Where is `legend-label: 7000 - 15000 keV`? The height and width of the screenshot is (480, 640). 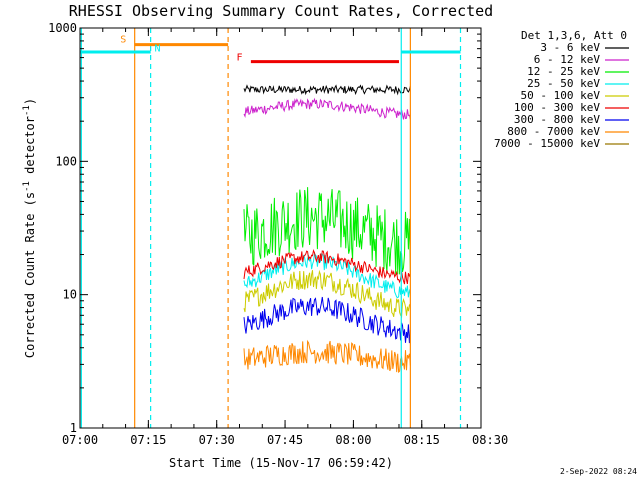
legend-label: 7000 - 15000 keV is located at coordinates (547, 143).